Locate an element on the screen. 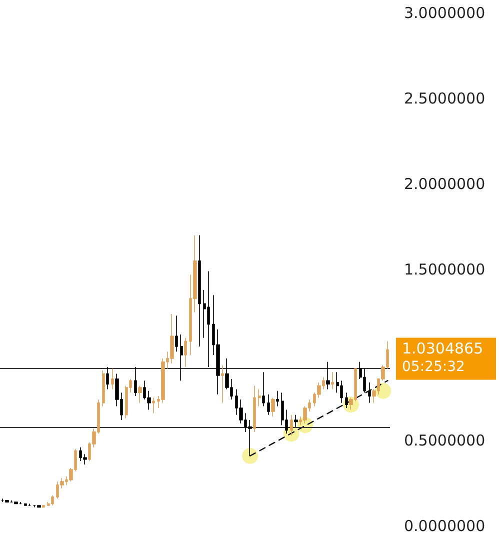  y-tick-label: 0.5000000 is located at coordinates (445, 441).